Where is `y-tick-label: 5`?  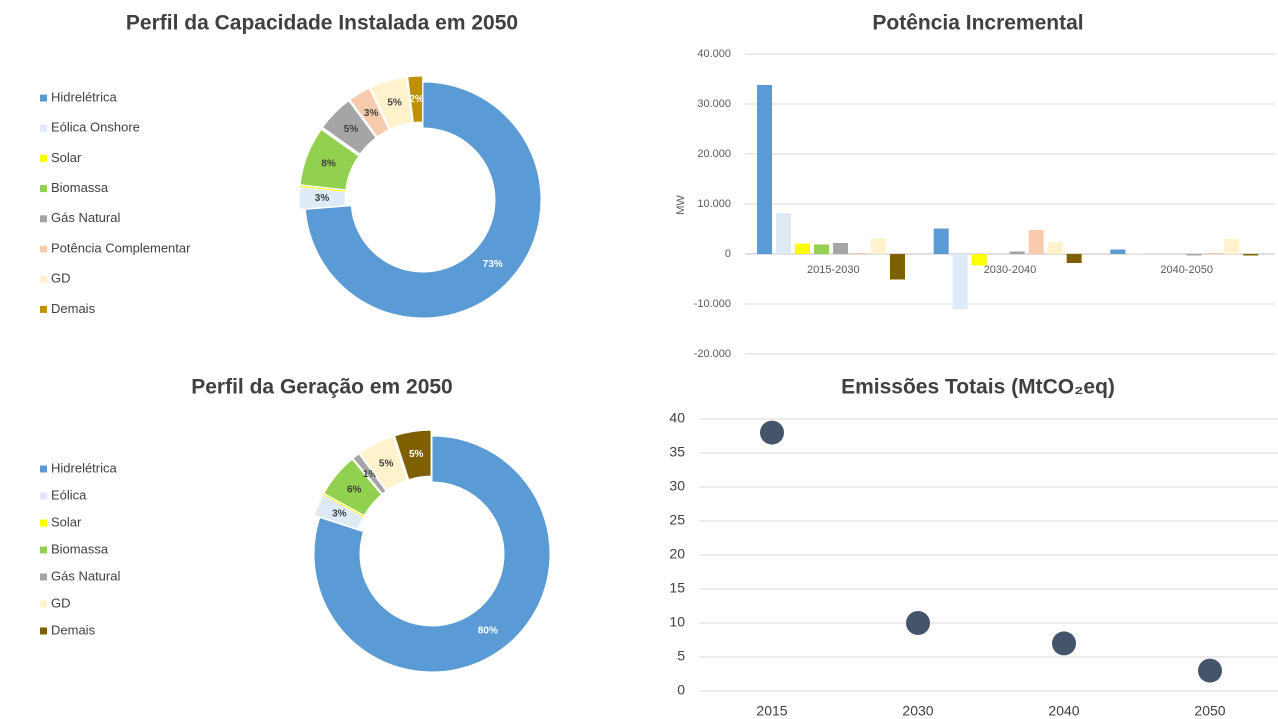
y-tick-label: 5 is located at coordinates (681, 656).